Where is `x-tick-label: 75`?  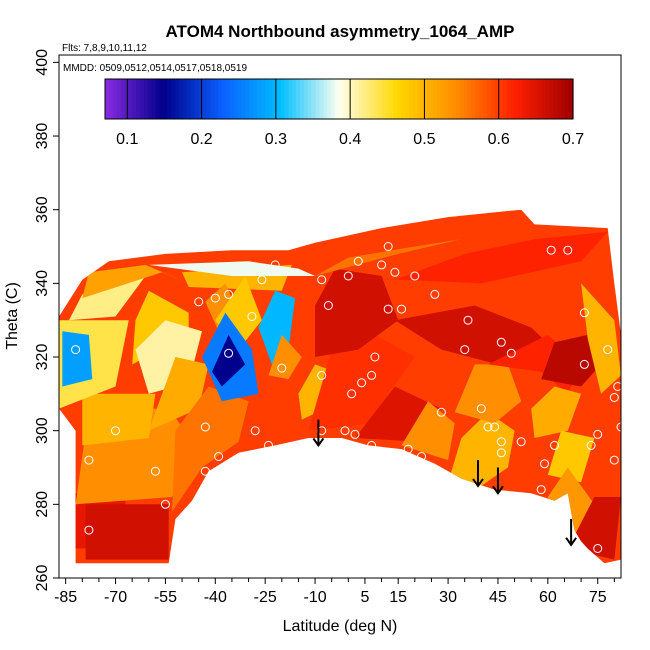
x-tick-label: 75 is located at coordinates (598, 597).